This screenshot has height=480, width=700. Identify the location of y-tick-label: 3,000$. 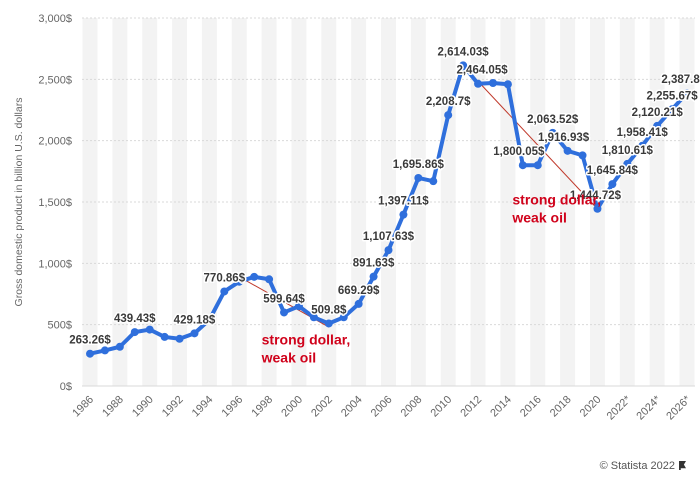
(55, 19).